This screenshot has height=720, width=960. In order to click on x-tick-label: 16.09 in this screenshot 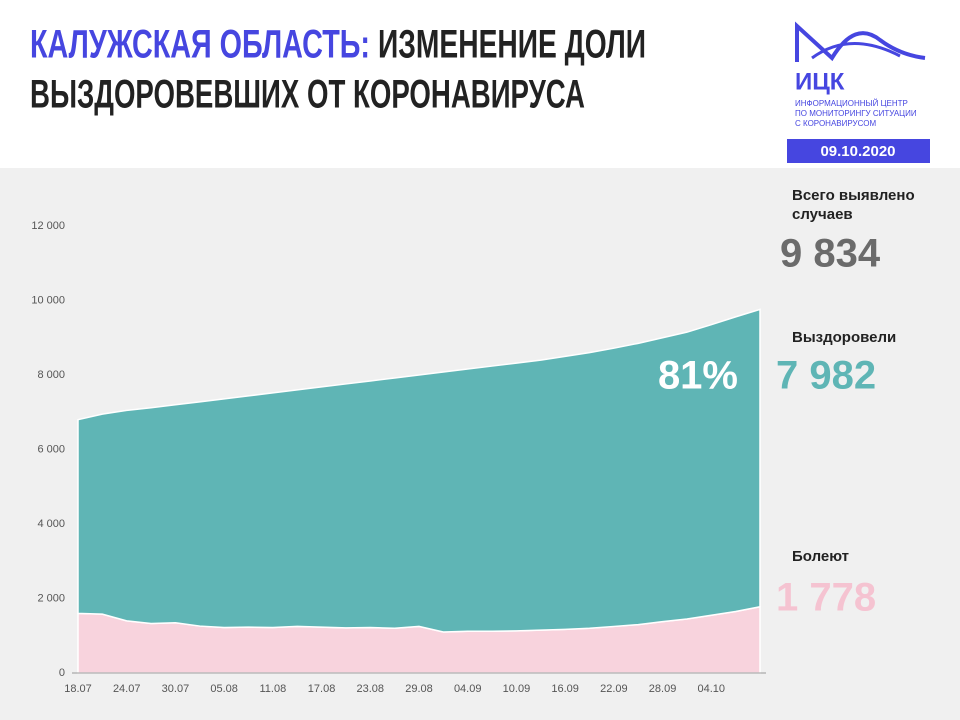, I will do `click(565, 689)`.